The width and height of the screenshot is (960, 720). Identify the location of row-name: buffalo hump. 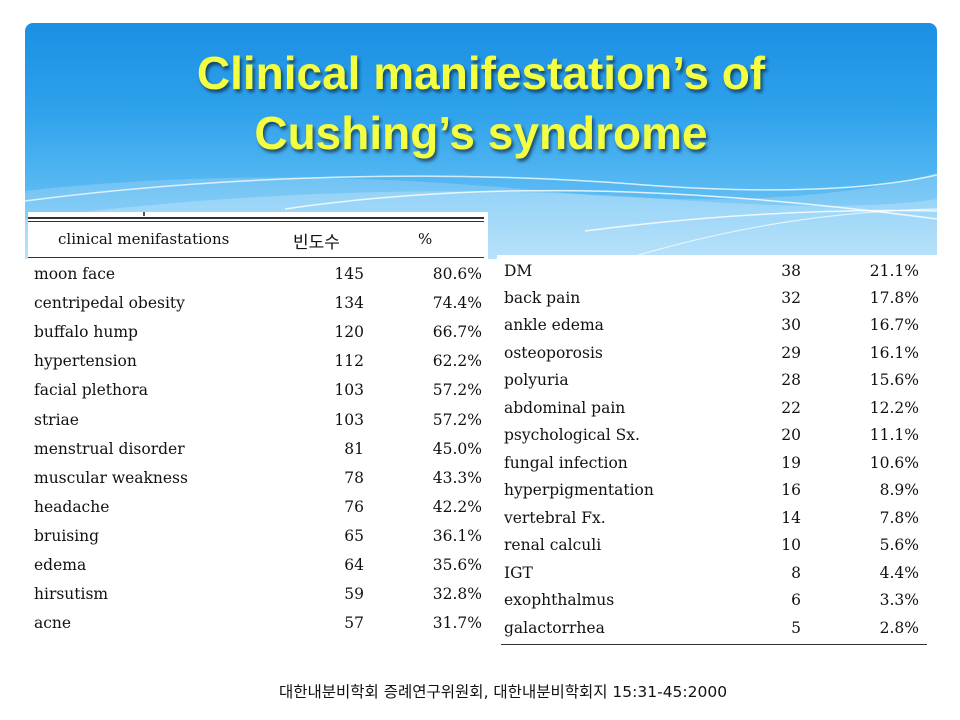
(86, 332).